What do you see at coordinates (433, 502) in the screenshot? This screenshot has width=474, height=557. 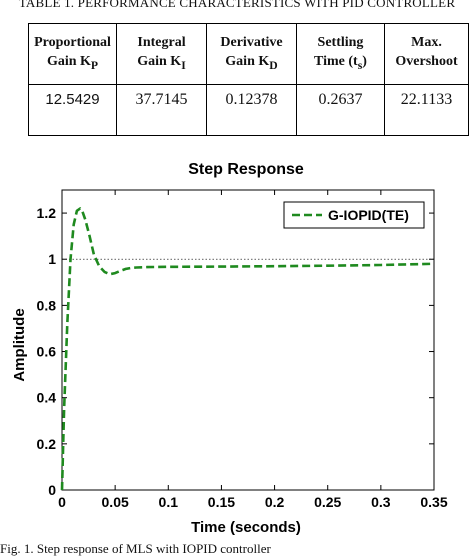 I see `x-tick-label: 0.35` at bounding box center [433, 502].